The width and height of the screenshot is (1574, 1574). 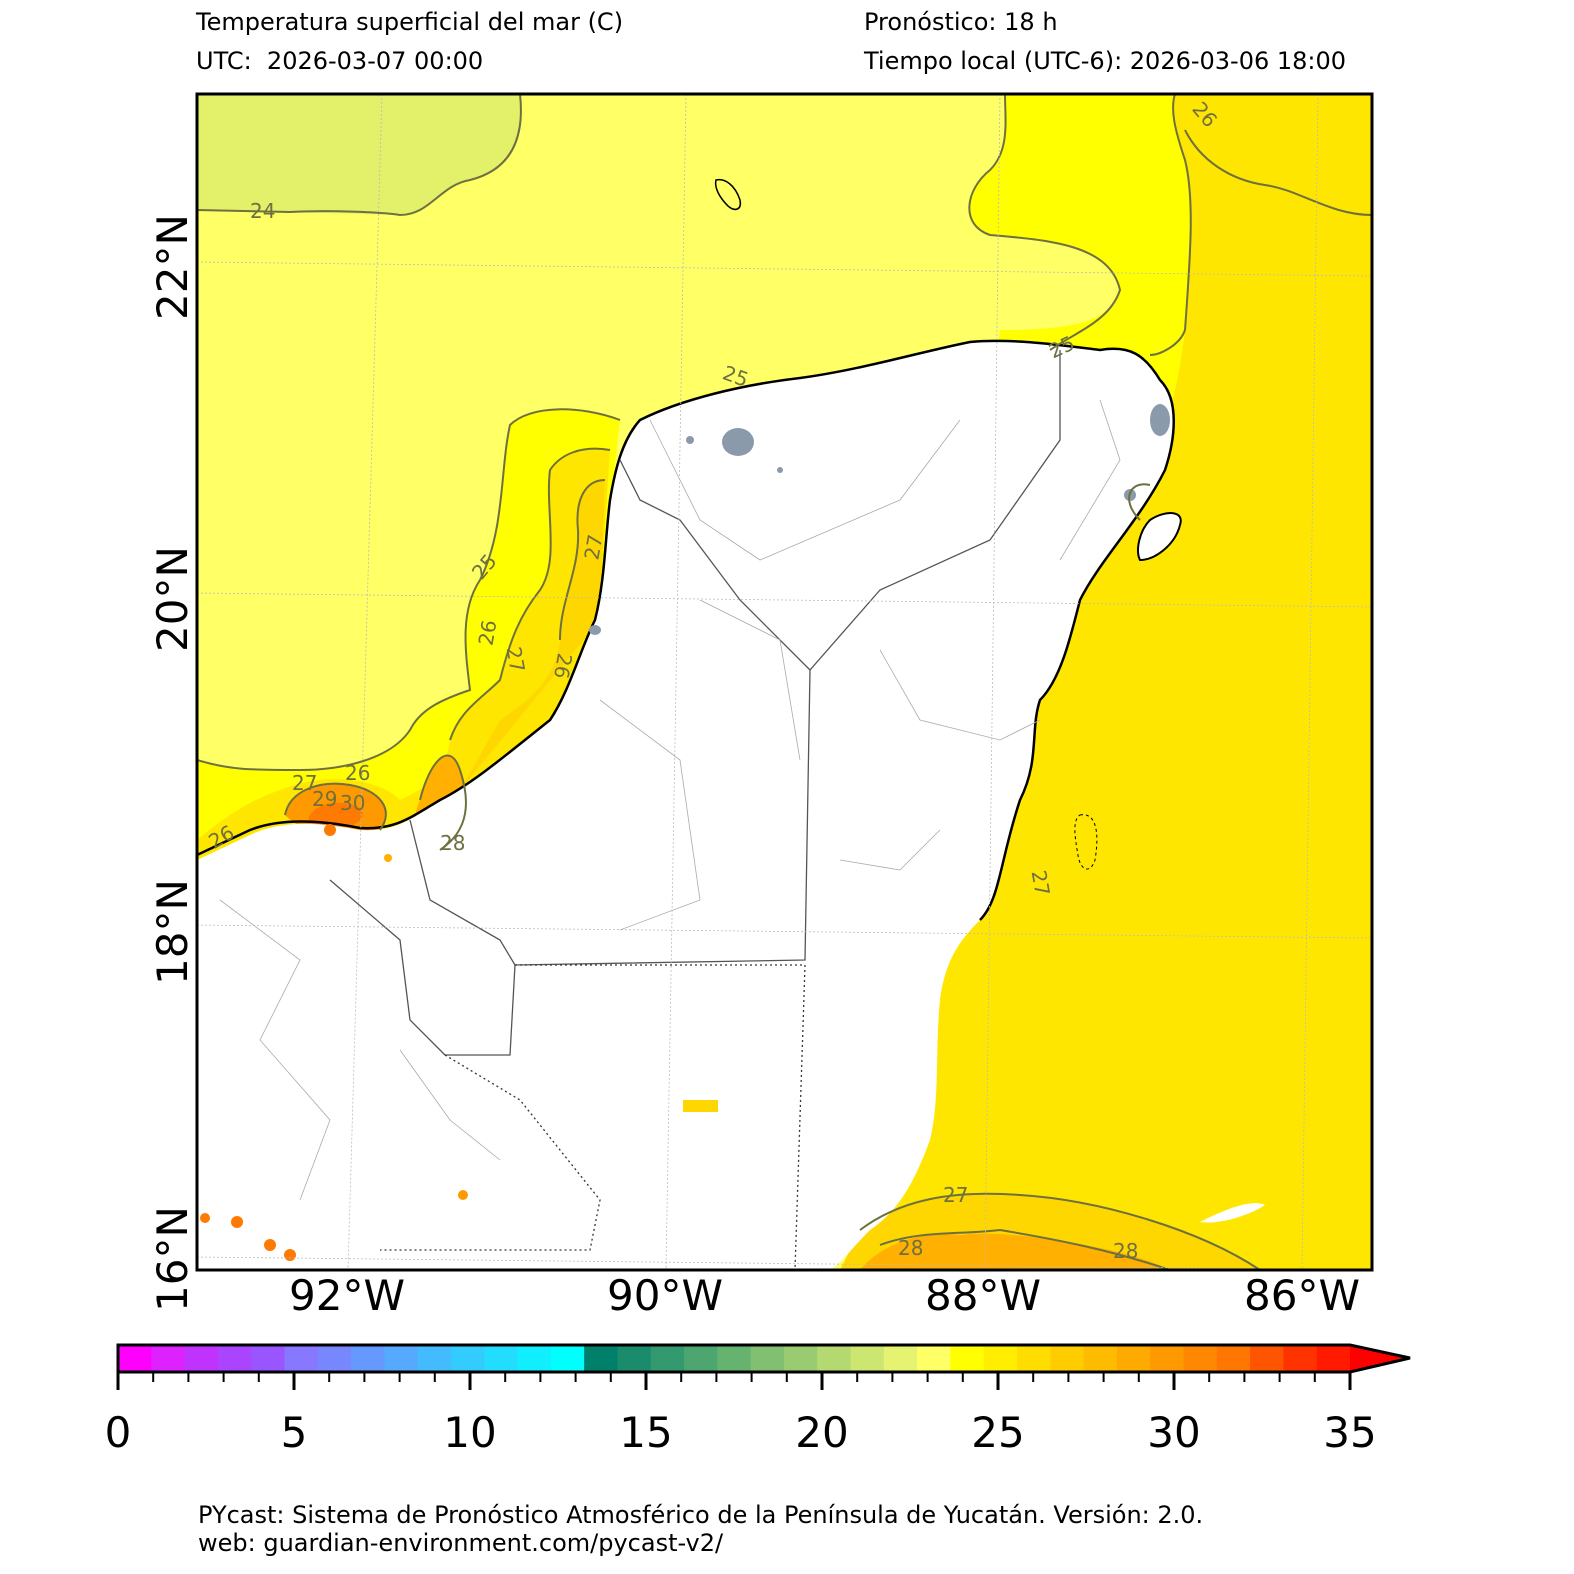 I want to click on lon-label: 88°W, so click(x=983, y=1295).